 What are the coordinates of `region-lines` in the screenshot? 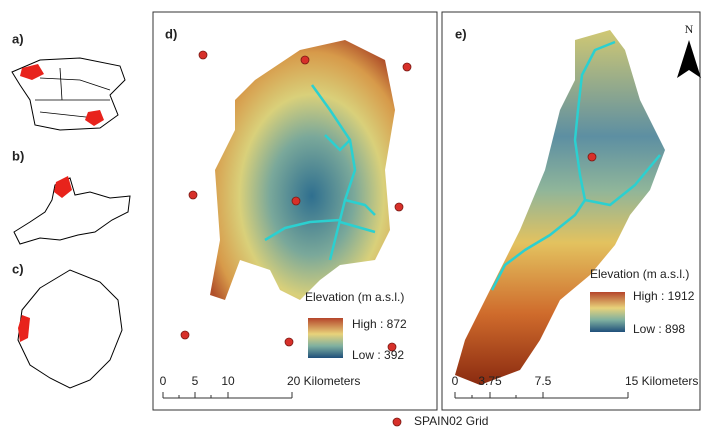 It's located at (73, 93).